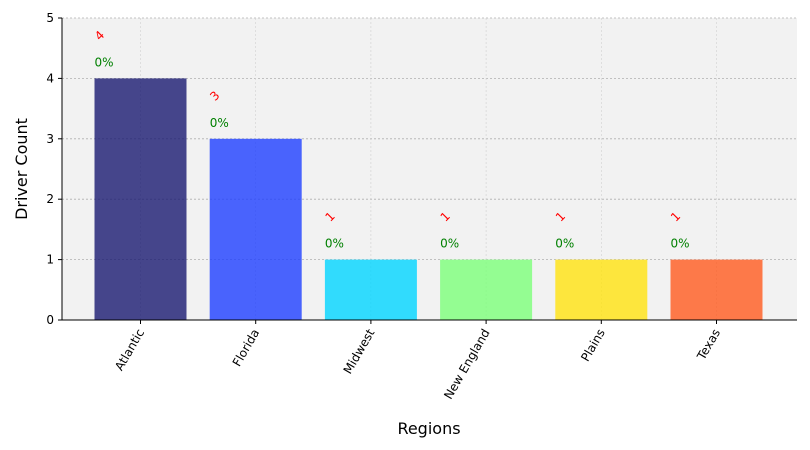 Image resolution: width=810 pixels, height=450 pixels. I want to click on x-tick-label: New England, so click(466, 363).